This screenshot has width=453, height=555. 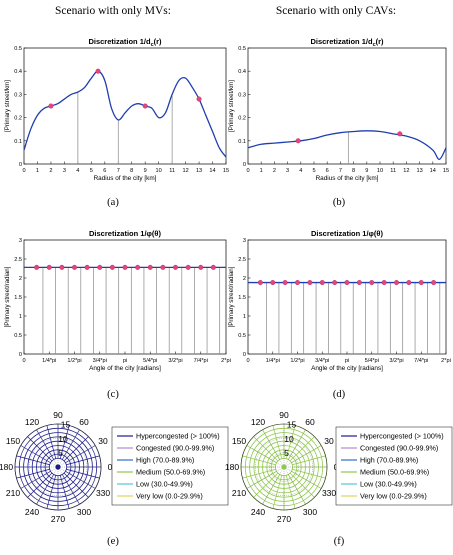 What do you see at coordinates (284, 415) in the screenshot?
I see `angle-tick-label: 90` at bounding box center [284, 415].